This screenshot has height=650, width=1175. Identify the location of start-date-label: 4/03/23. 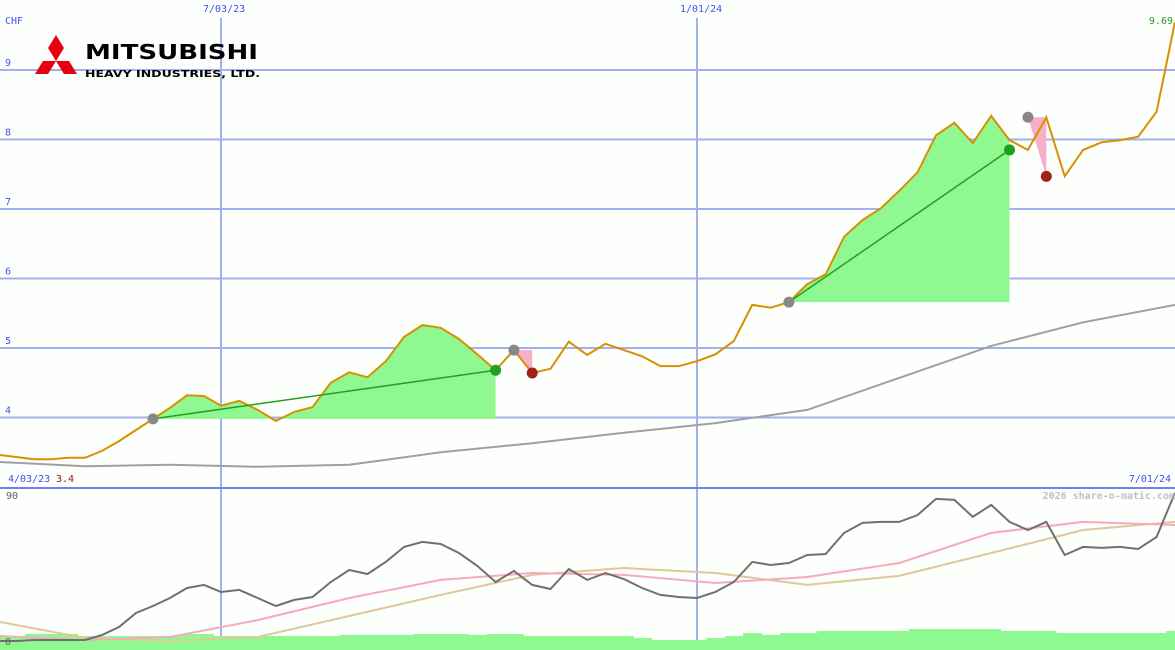
(29, 479).